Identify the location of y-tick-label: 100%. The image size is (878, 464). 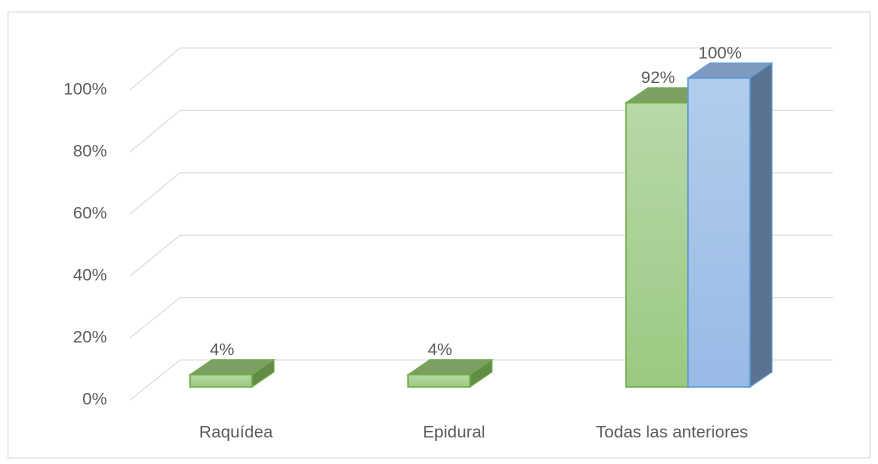
(85, 88).